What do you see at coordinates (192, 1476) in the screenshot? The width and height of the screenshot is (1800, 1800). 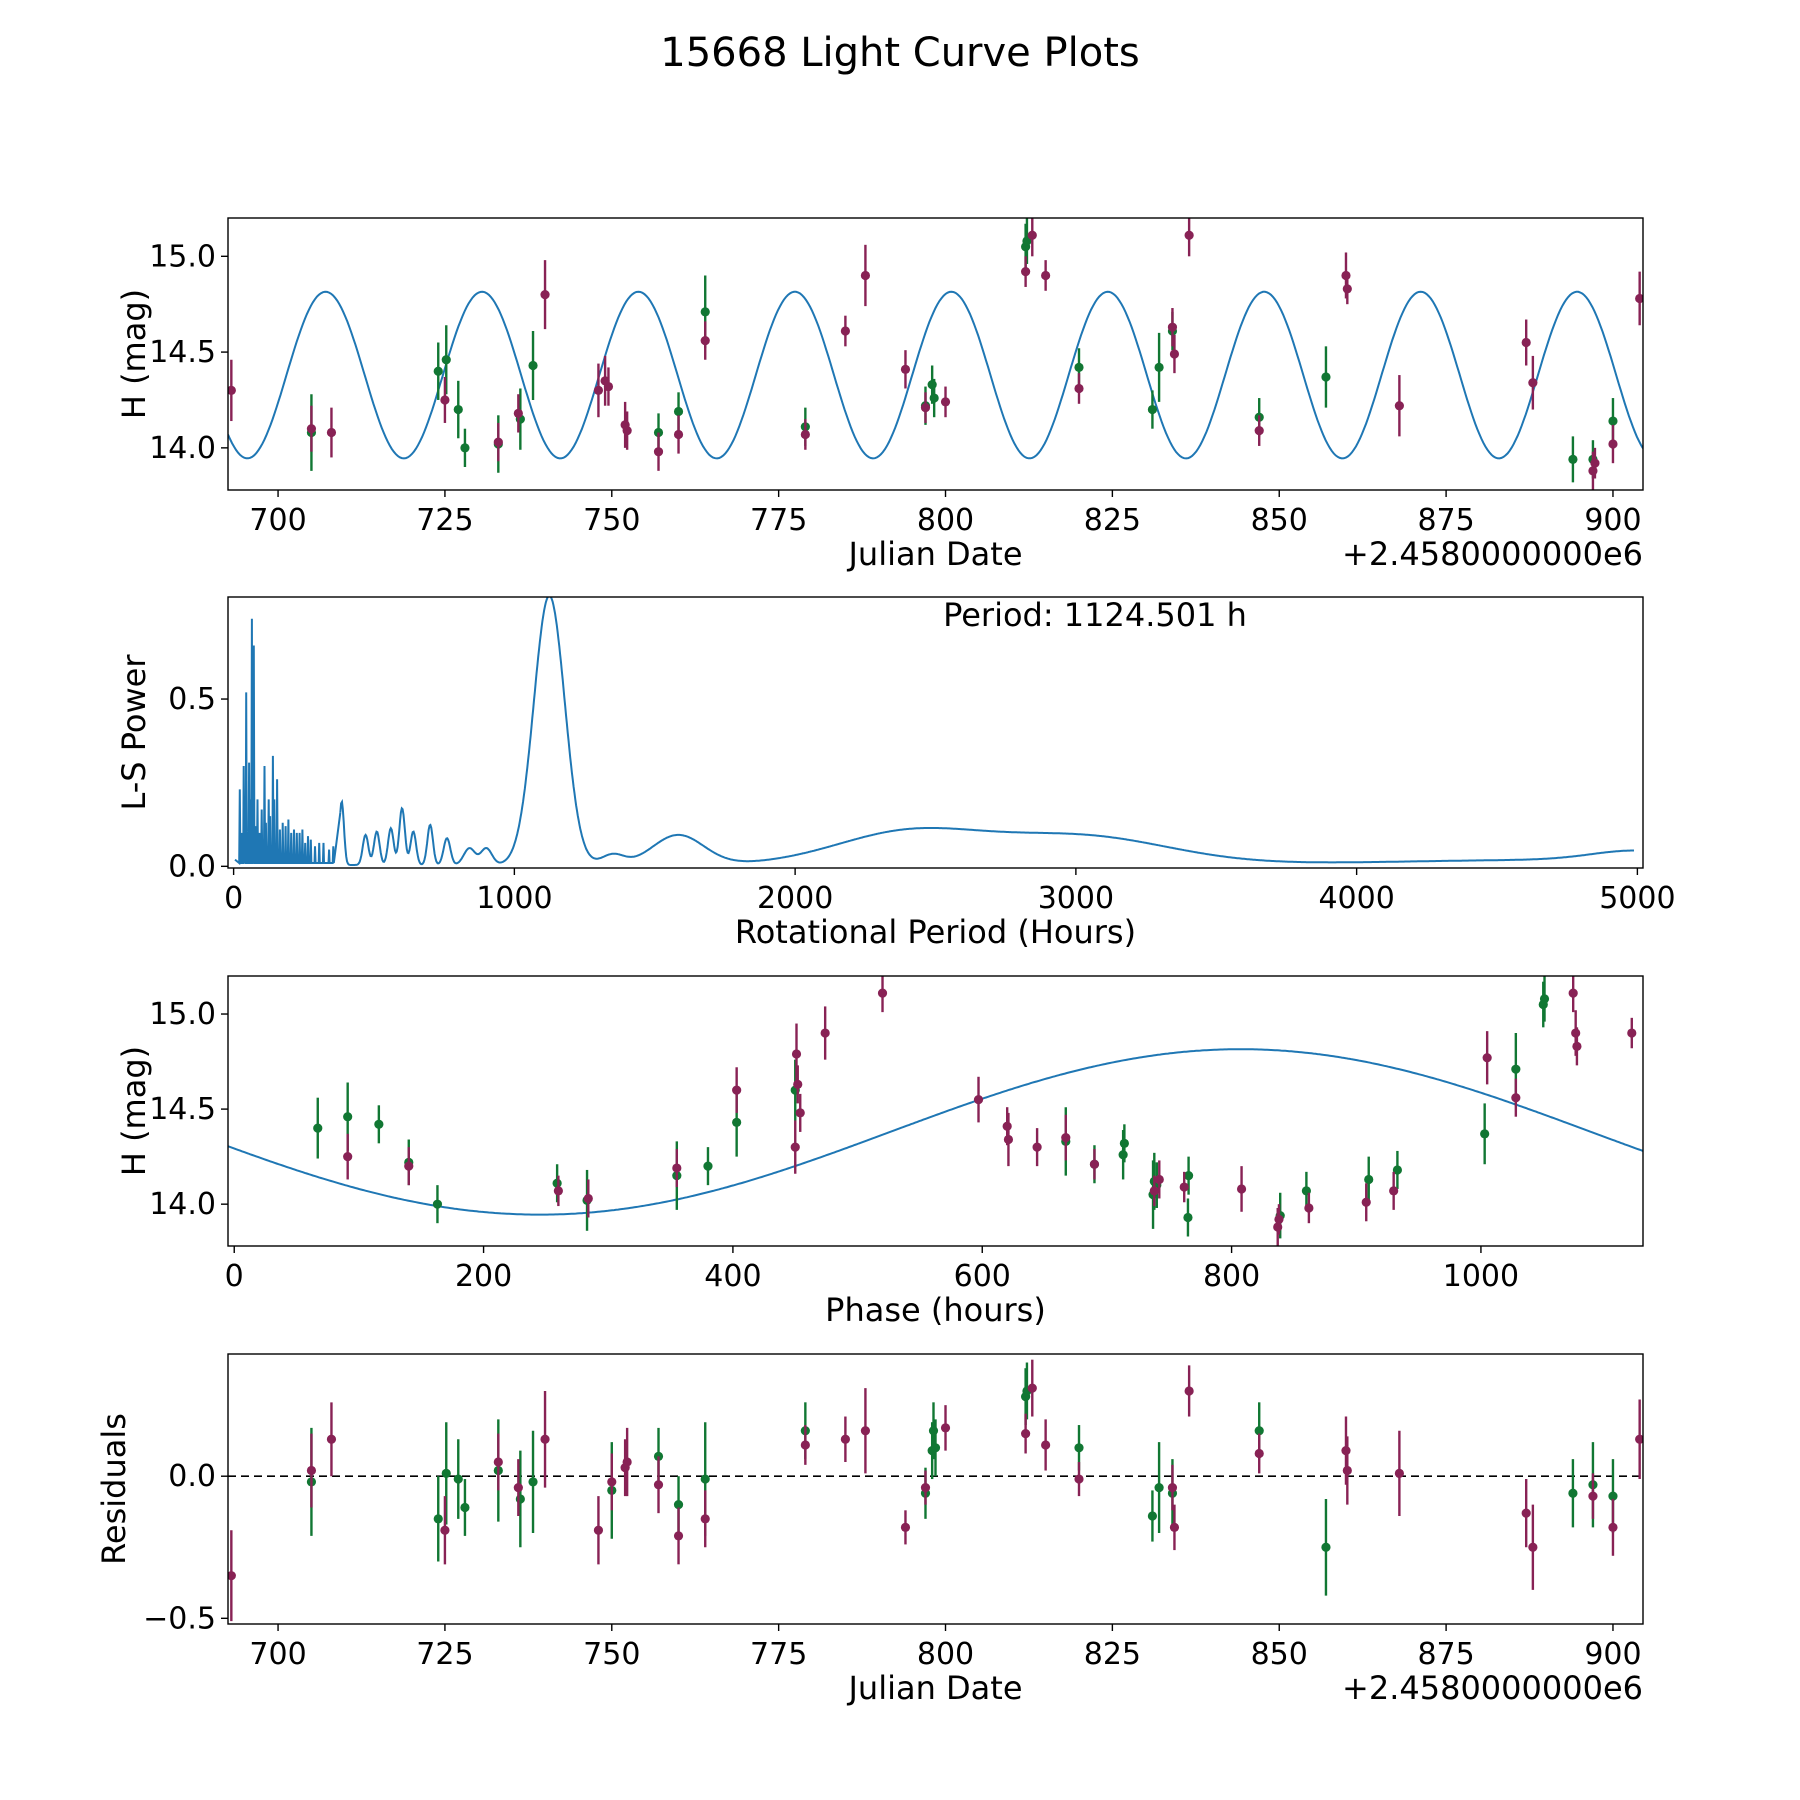 I see `y-tick-label: 0.0` at bounding box center [192, 1476].